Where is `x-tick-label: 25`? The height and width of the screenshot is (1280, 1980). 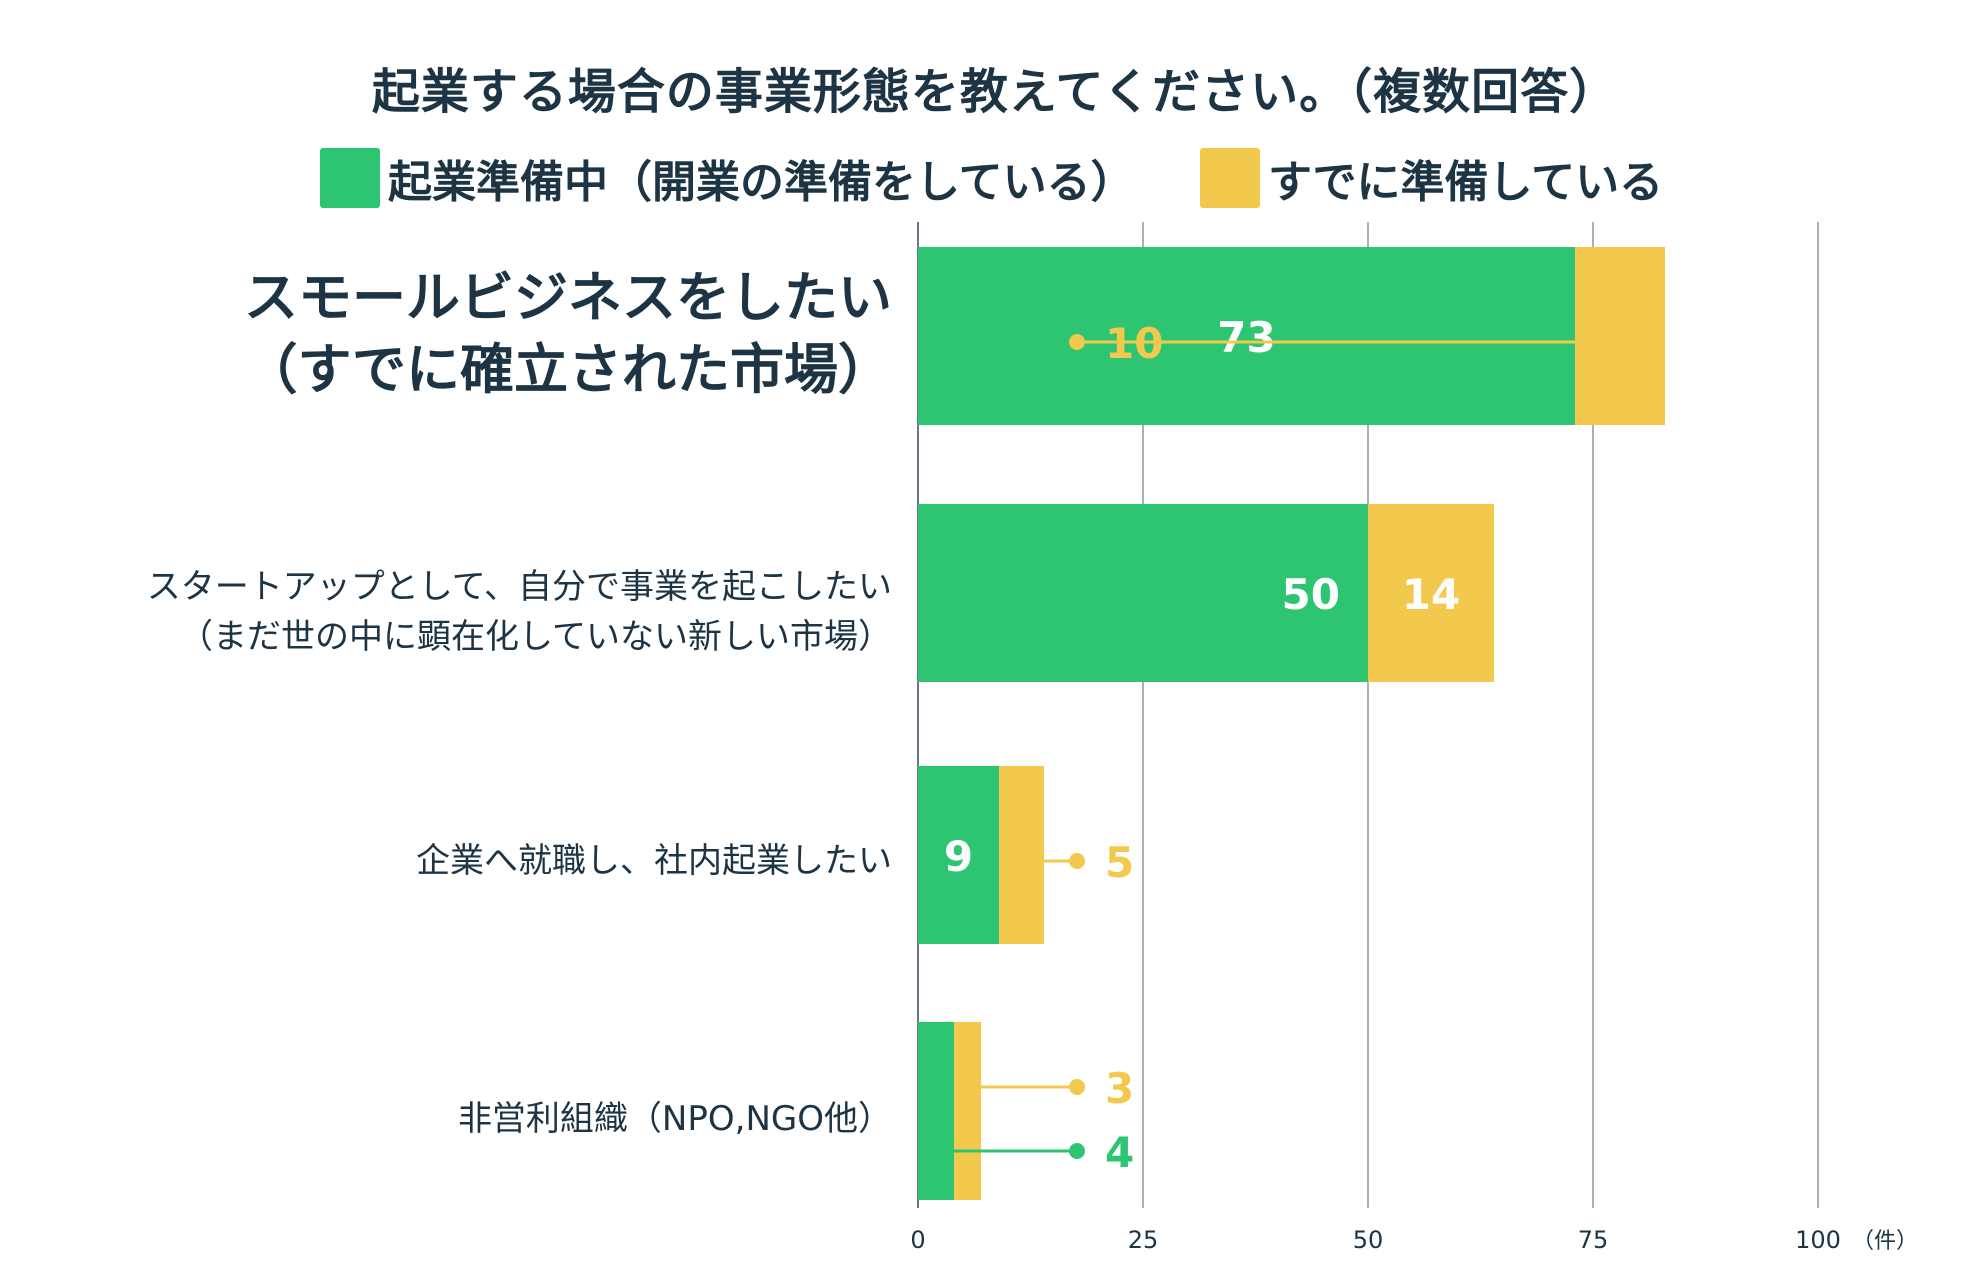
x-tick-label: 25 is located at coordinates (1143, 1240).